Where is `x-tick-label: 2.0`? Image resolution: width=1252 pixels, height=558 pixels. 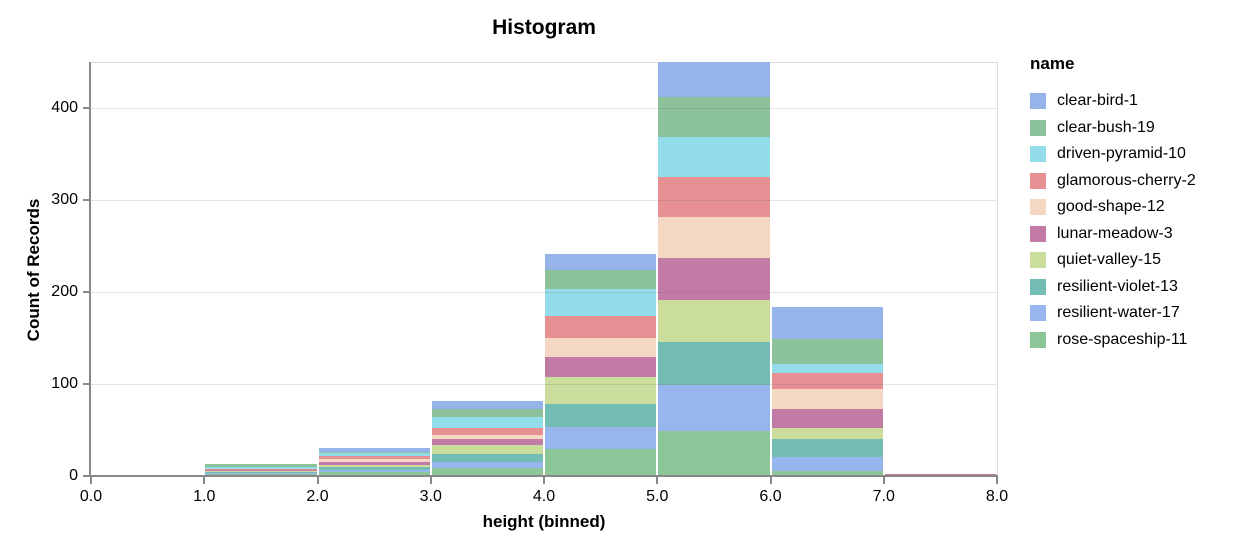 x-tick-label: 2.0 is located at coordinates (317, 496).